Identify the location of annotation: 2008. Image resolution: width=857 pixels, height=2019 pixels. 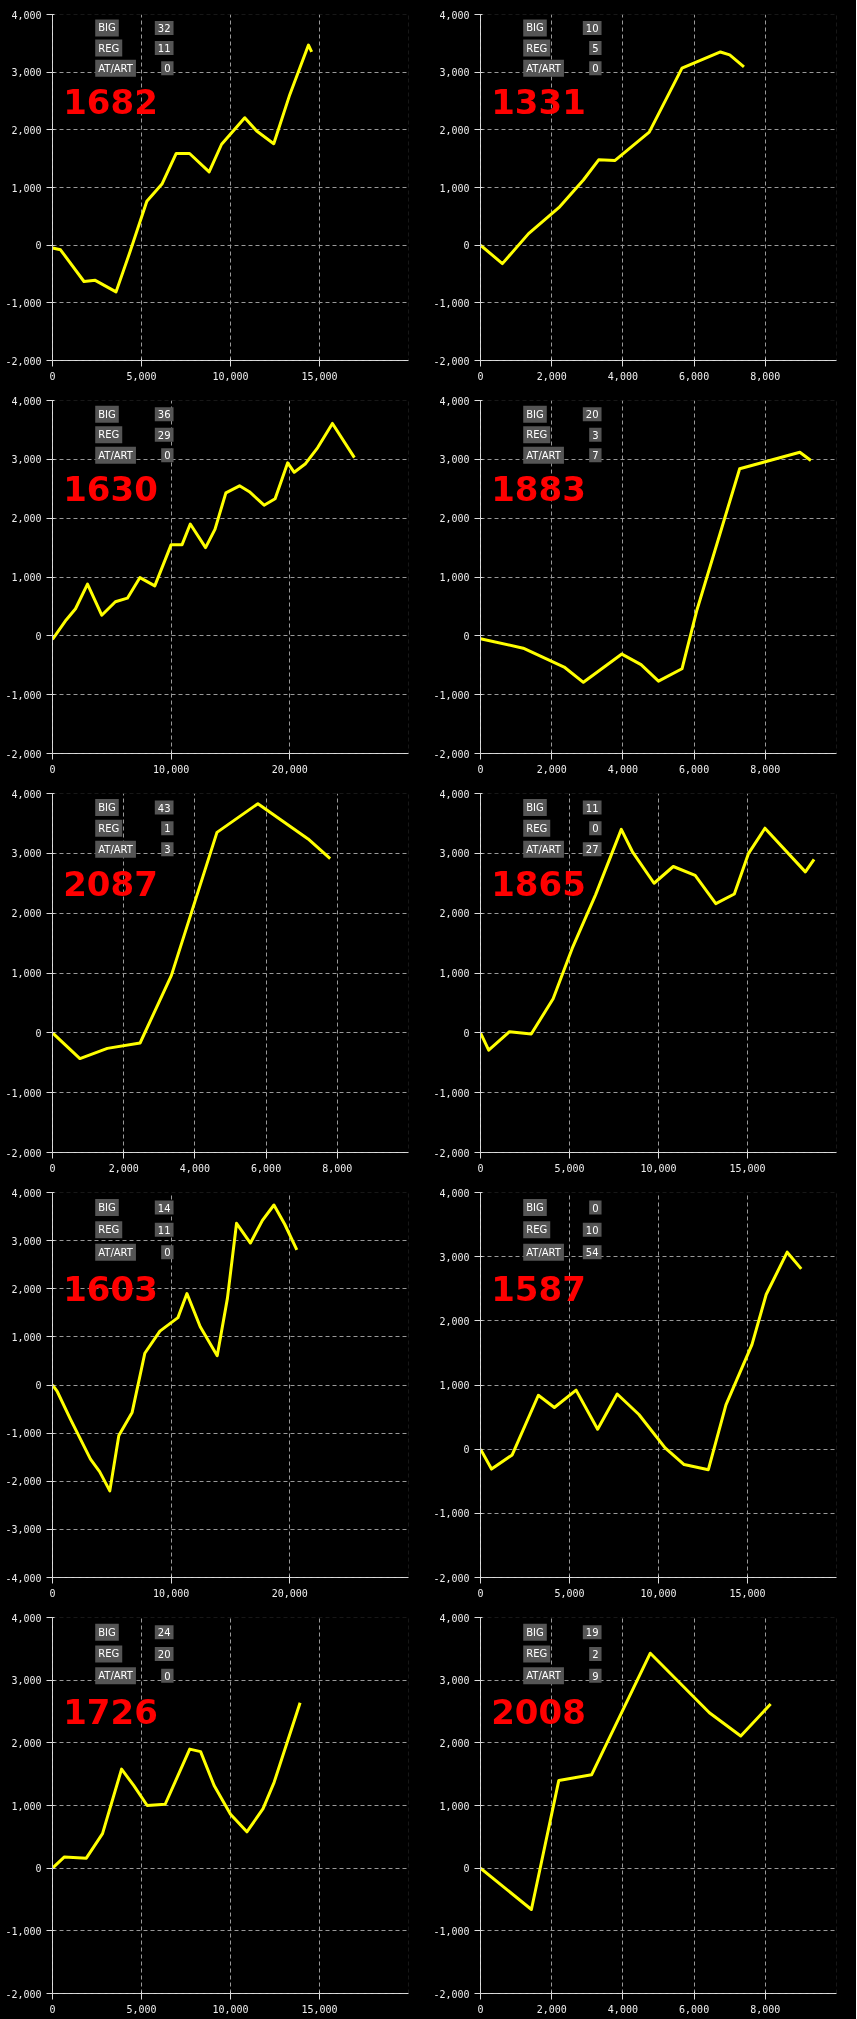
(538, 1712).